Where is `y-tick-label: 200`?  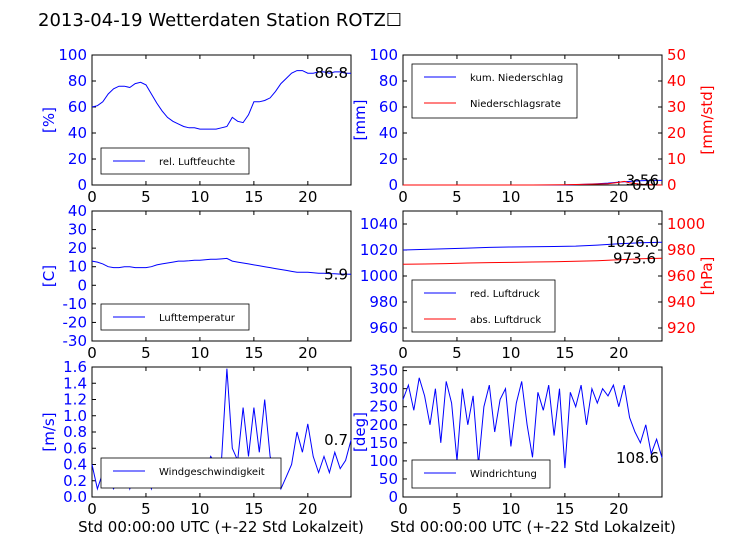 y-tick-label: 200 is located at coordinates (383, 425).